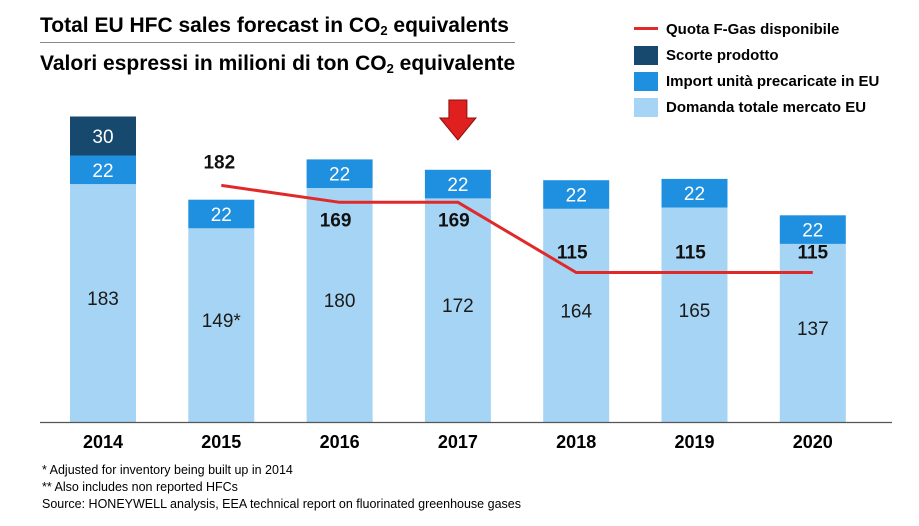  I want to click on data-label-2019-s1: 22, so click(694, 194).